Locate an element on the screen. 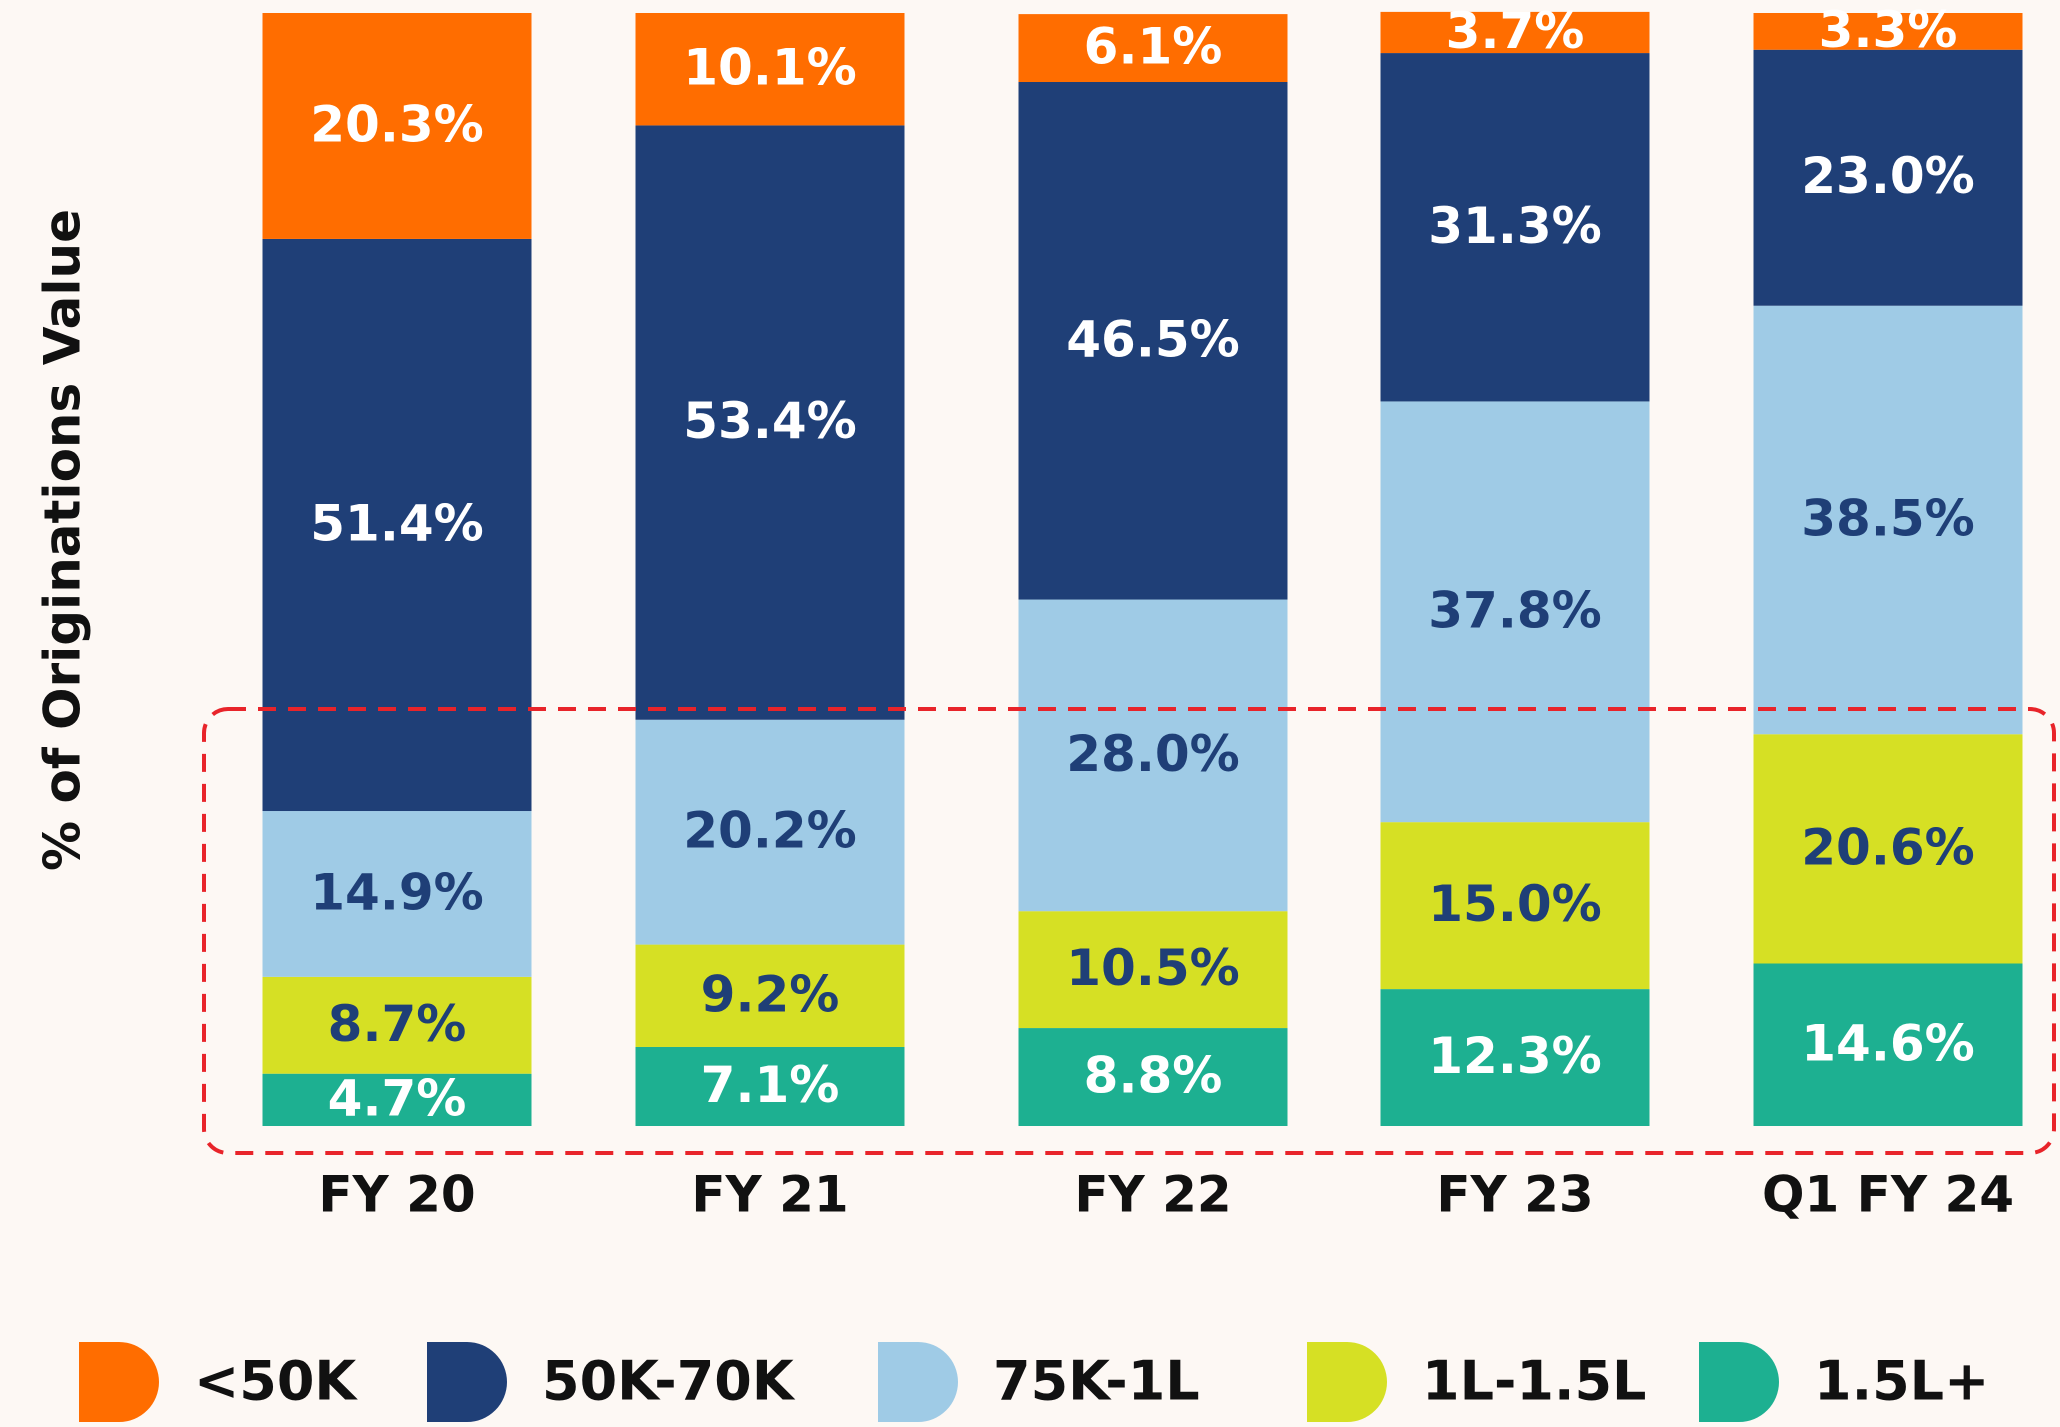 This screenshot has height=1427, width=2060. data-label: 9.2% is located at coordinates (770, 994).